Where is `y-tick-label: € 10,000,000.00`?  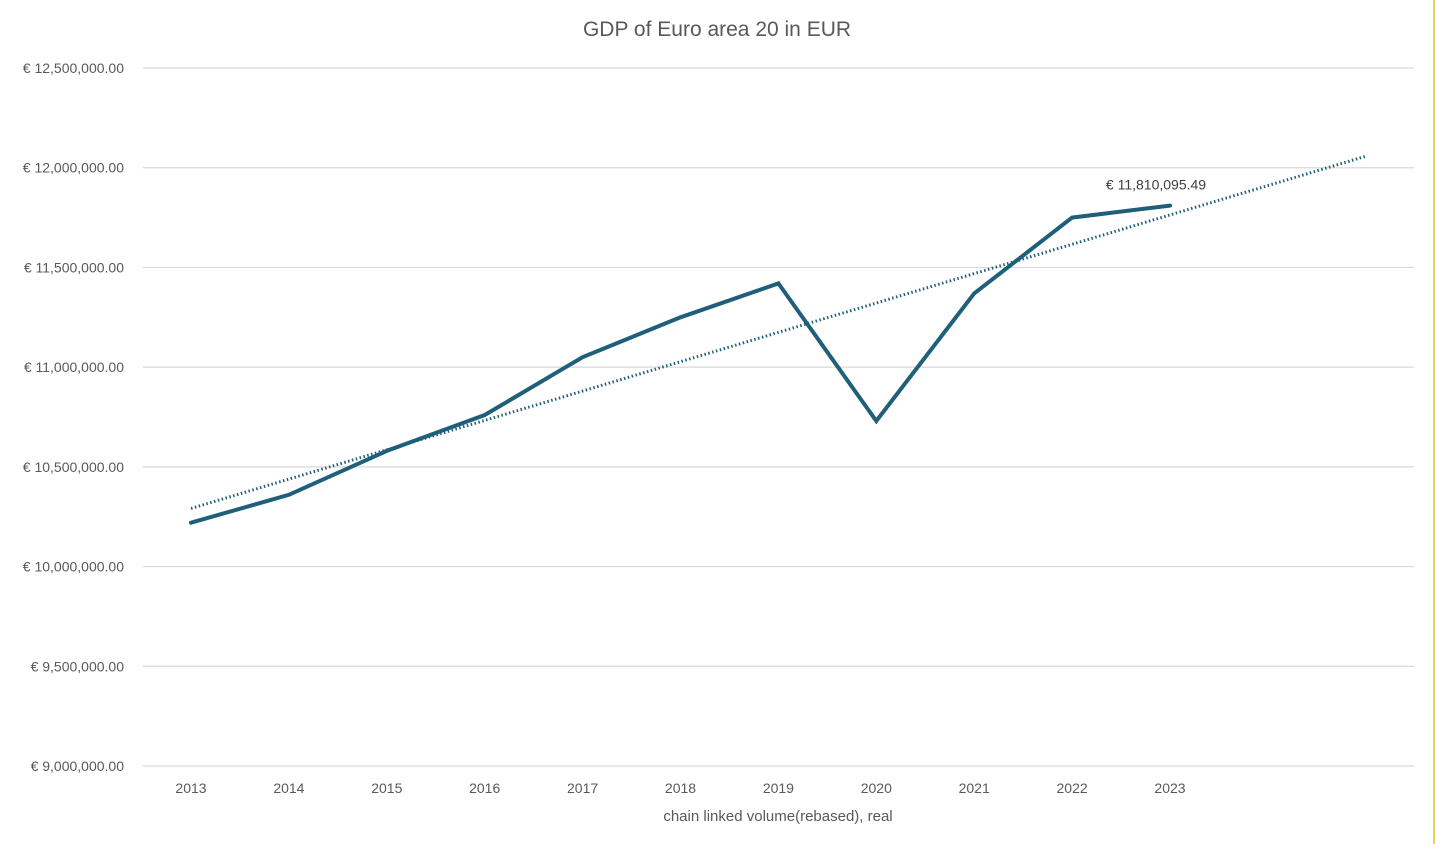
y-tick-label: € 10,000,000.00 is located at coordinates (73, 567).